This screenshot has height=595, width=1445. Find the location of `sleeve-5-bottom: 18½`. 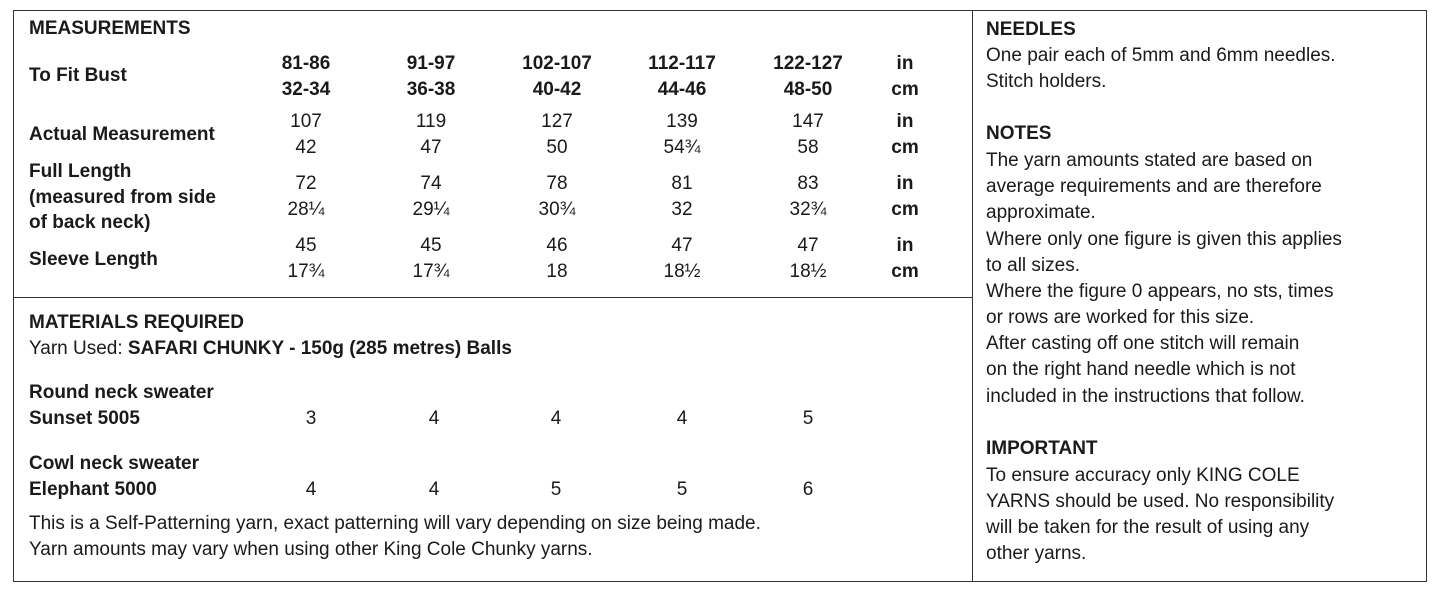

sleeve-5-bottom: 18½ is located at coordinates (808, 271).